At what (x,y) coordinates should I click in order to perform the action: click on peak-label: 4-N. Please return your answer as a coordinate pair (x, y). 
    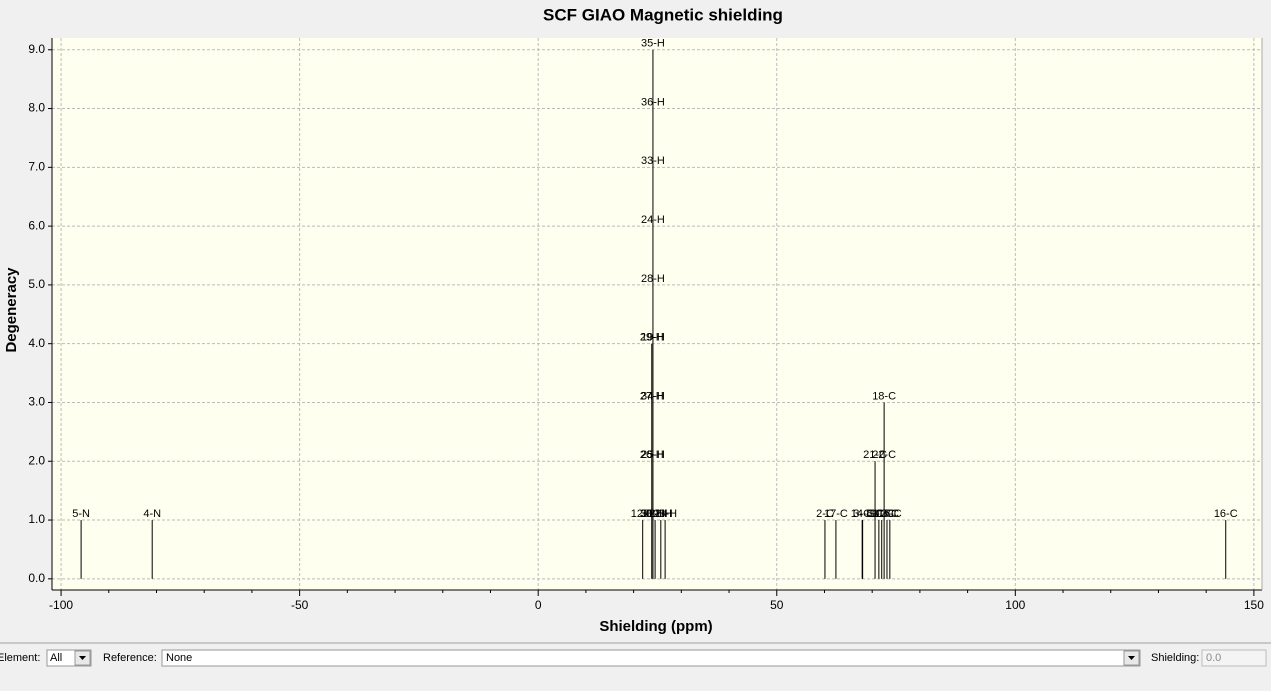
    Looking at the image, I should click on (152, 514).